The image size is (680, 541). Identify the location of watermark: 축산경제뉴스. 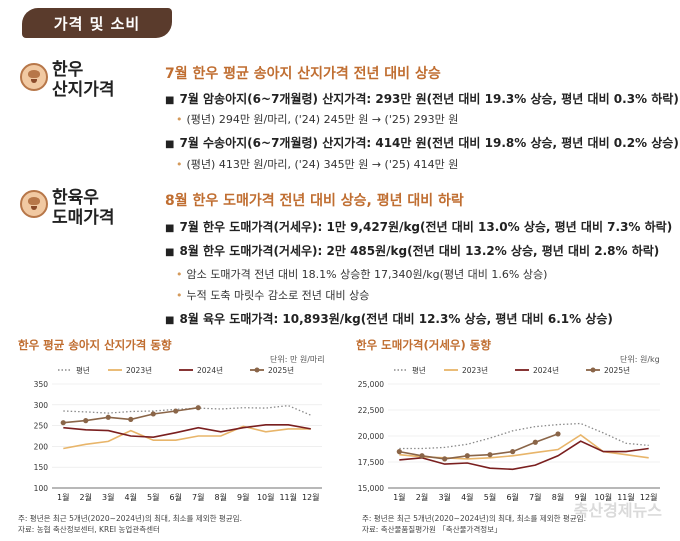
(617, 510).